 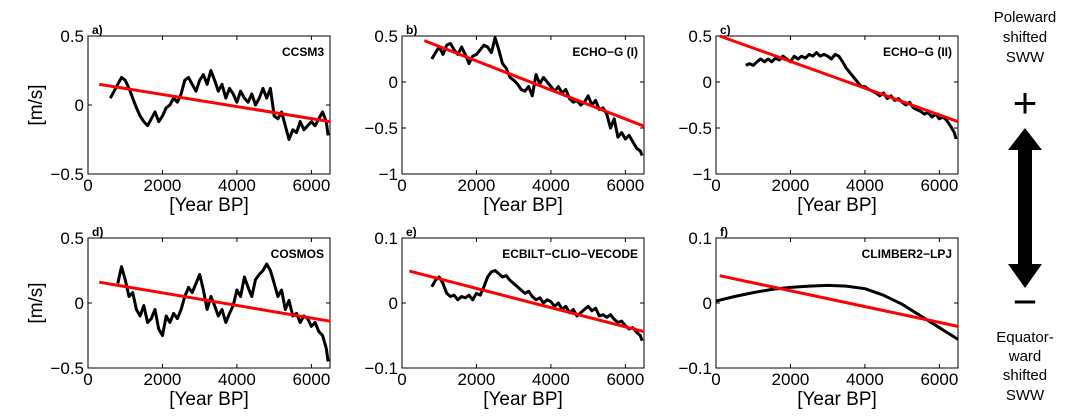 I want to click on panel-title: ECHO−G (II), so click(x=917, y=52).